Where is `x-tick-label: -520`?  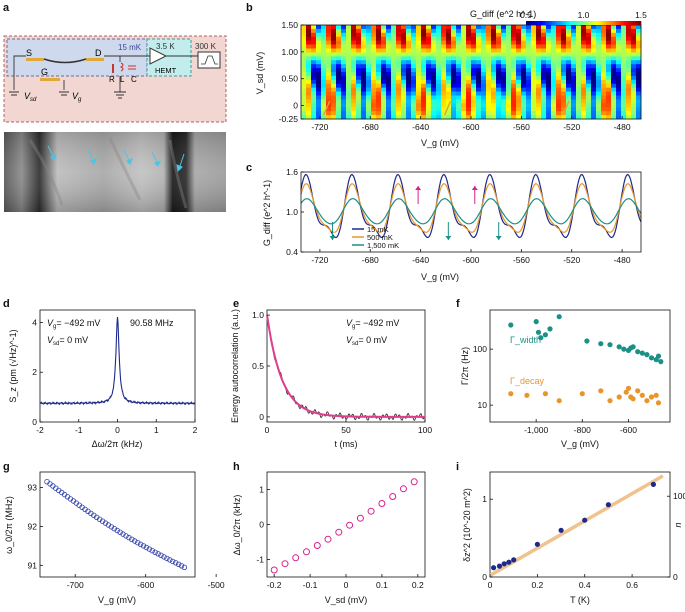 x-tick-label: -520 is located at coordinates (571, 127).